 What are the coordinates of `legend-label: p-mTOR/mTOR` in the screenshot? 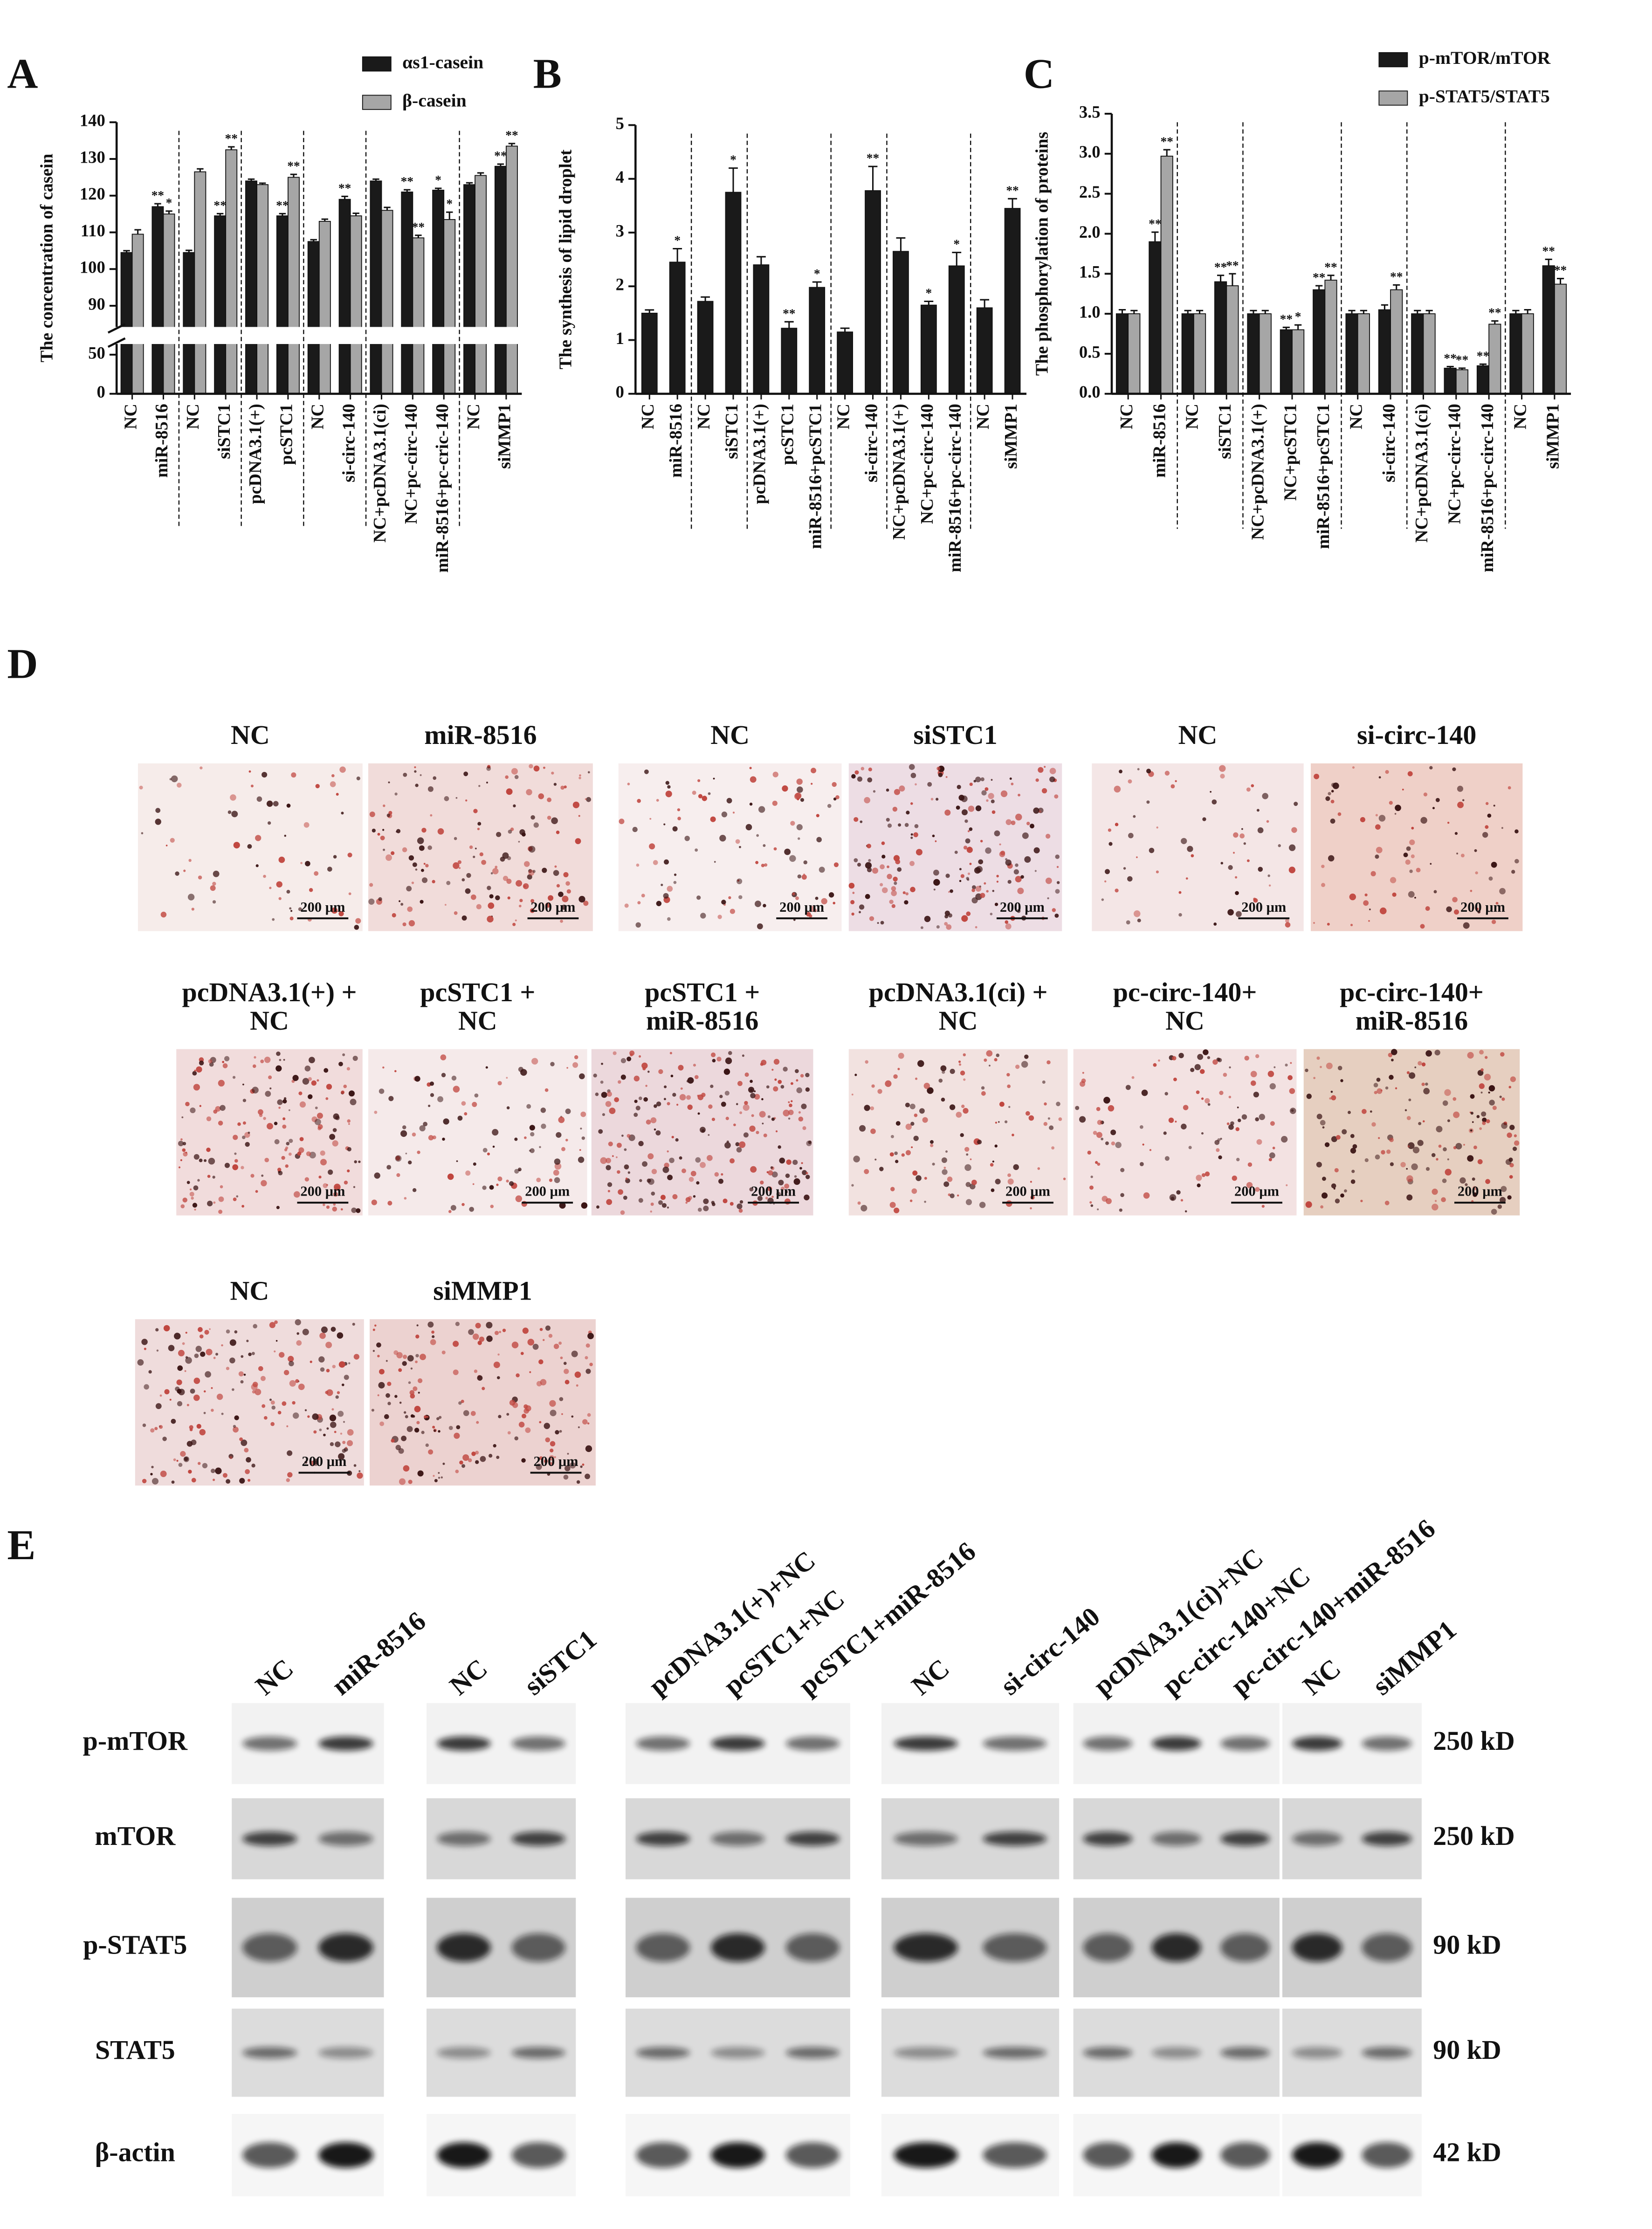 It's located at (1485, 58).